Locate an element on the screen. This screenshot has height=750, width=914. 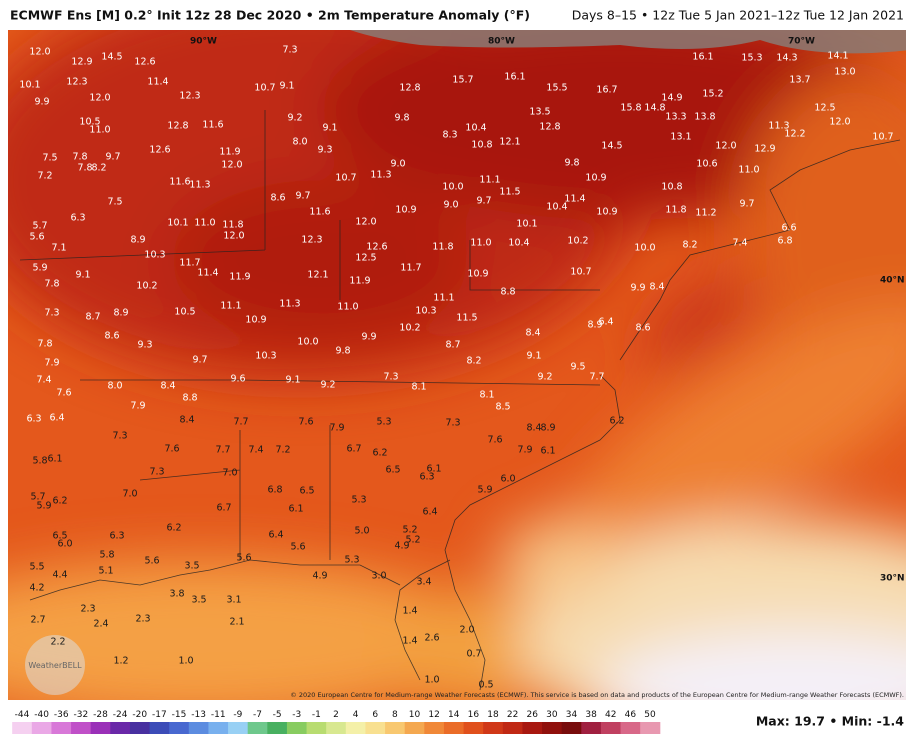
colorbar-label: 50 is located at coordinates (650, 715).